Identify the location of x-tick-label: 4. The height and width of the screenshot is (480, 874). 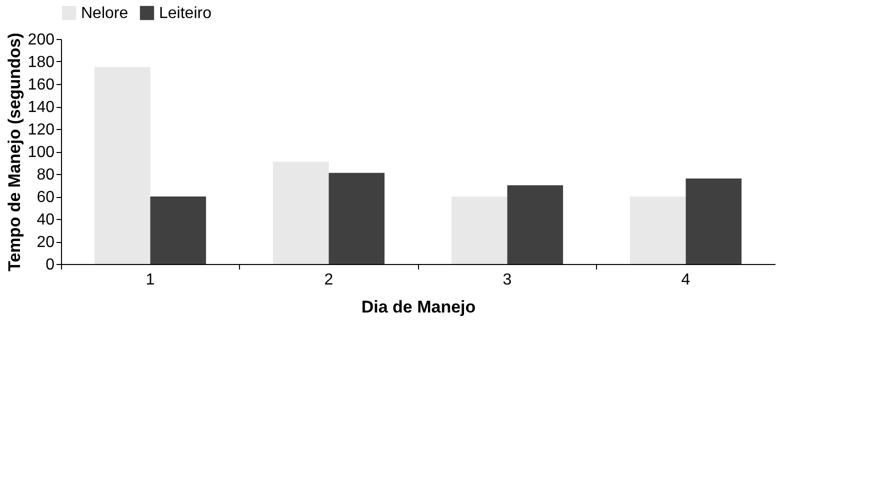
(685, 280).